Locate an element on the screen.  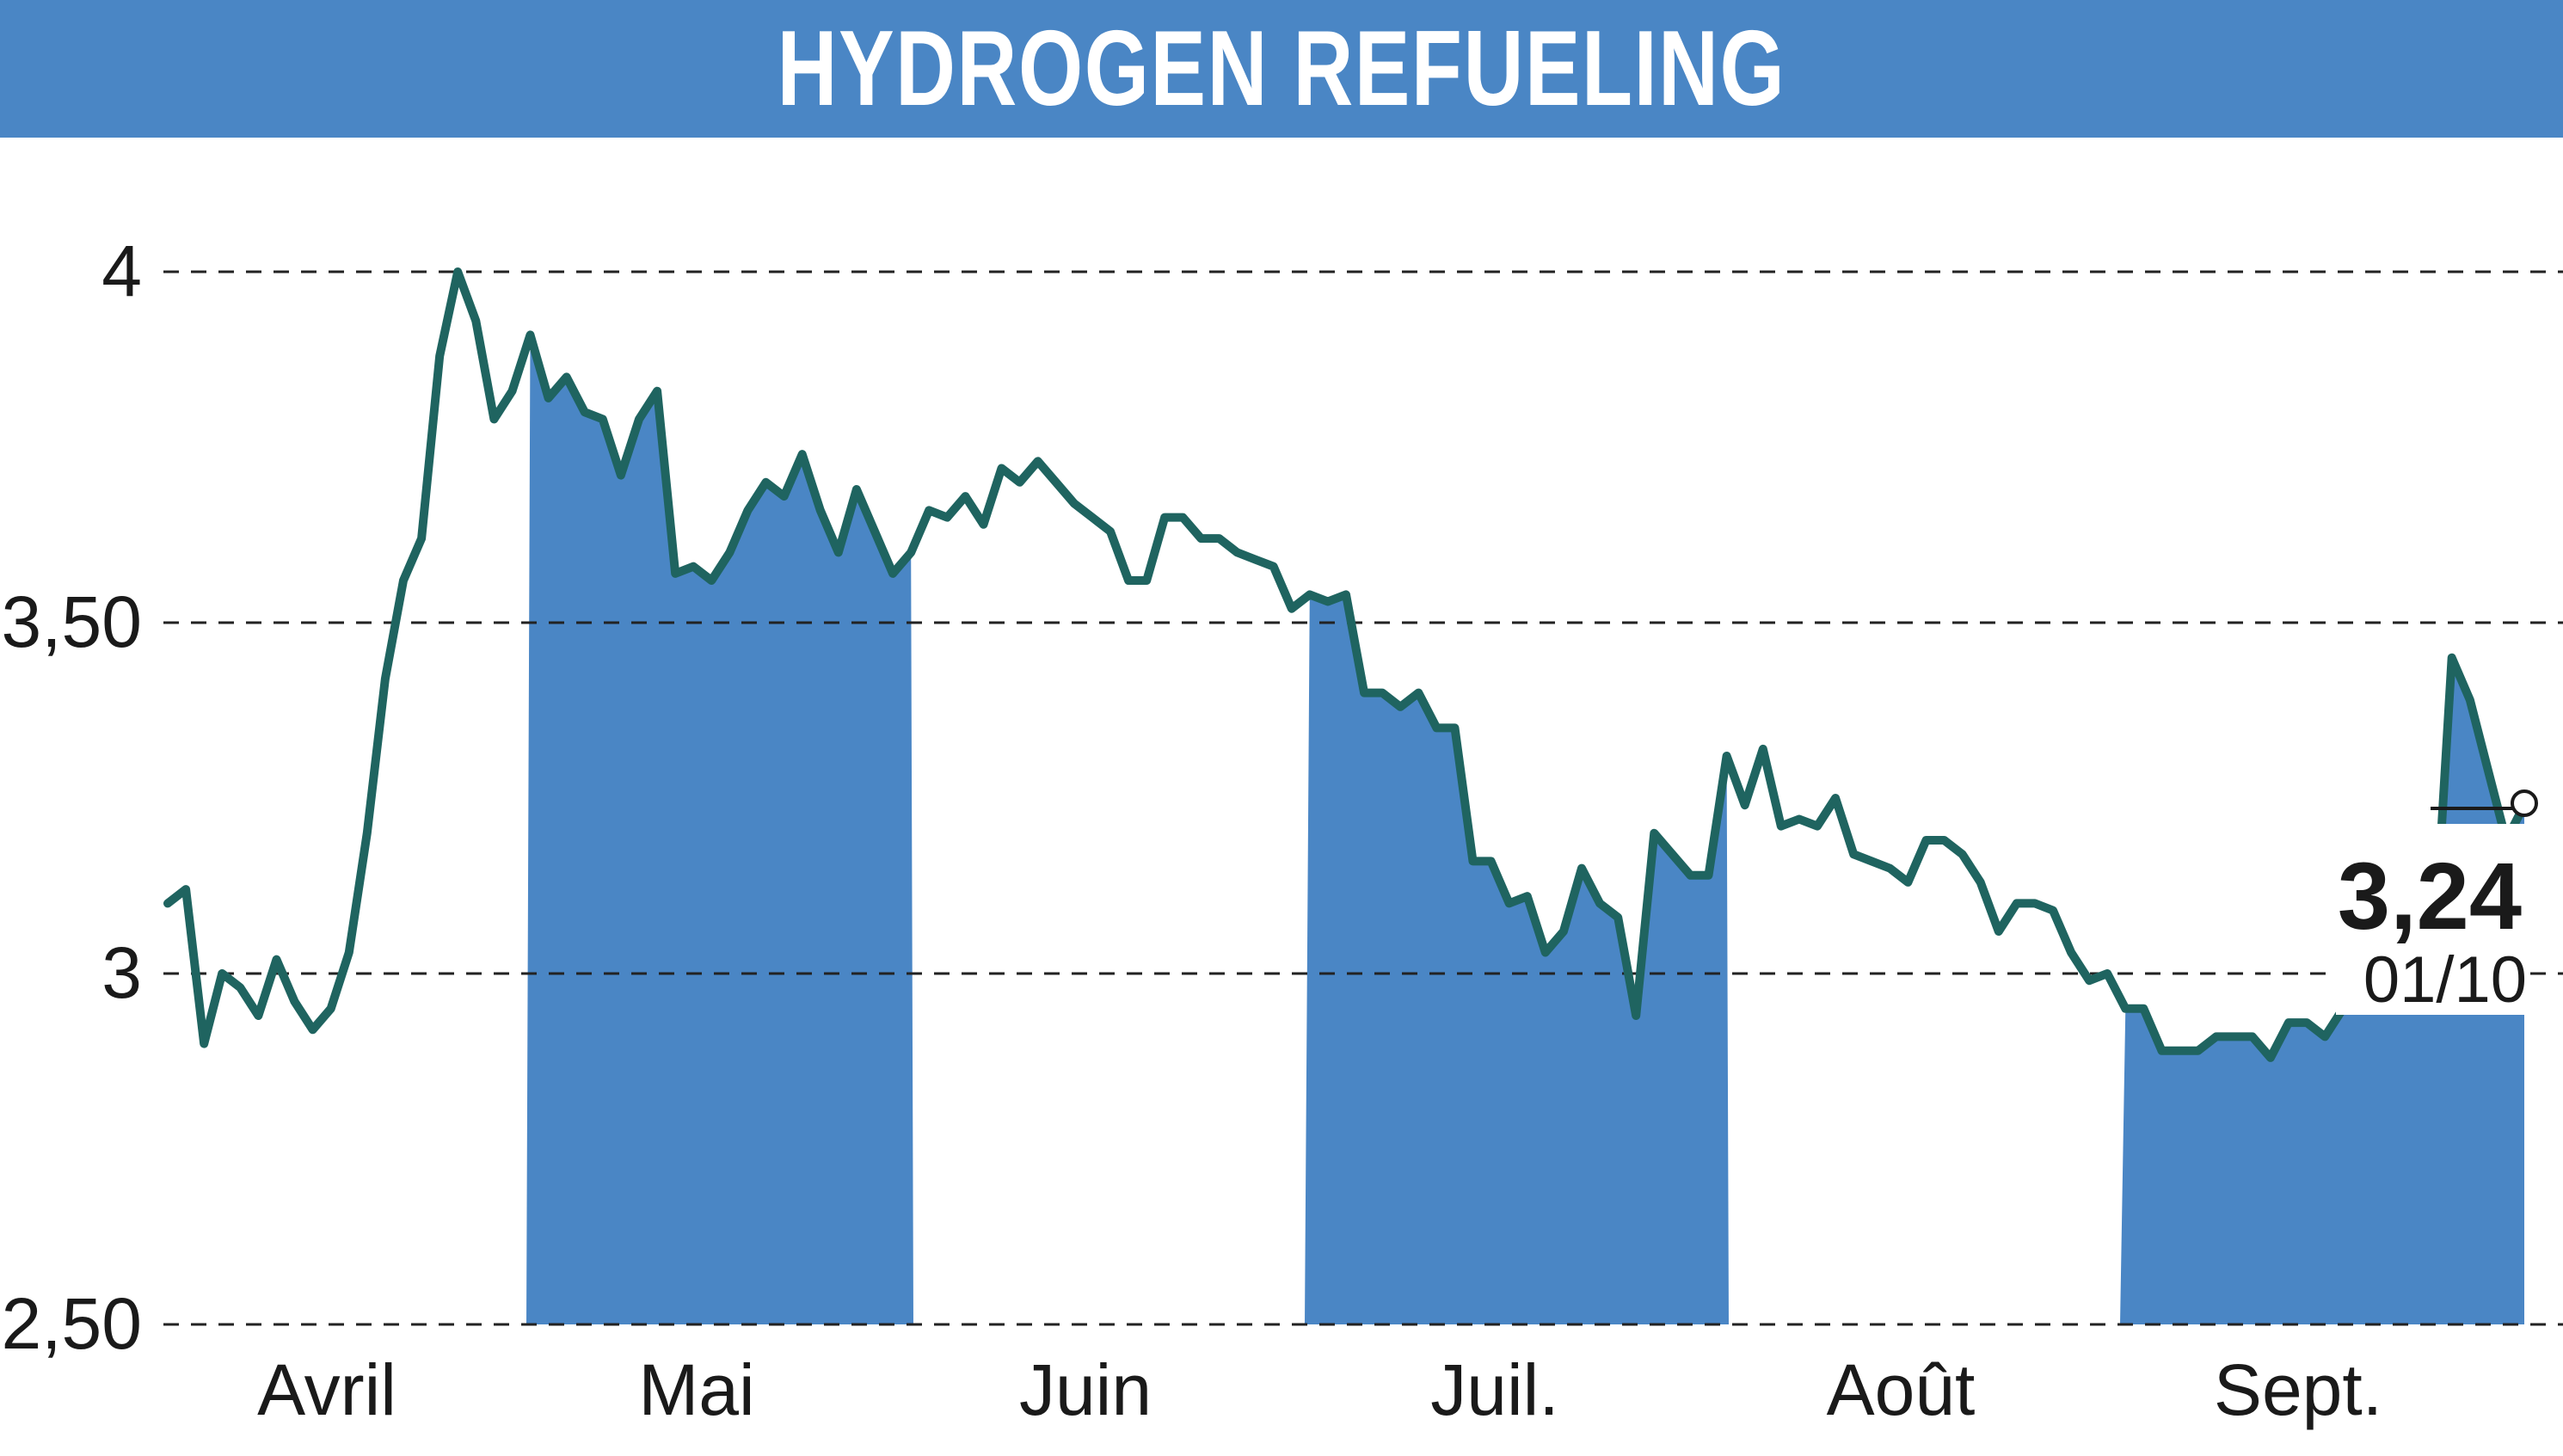
x-tick-label-sept: Sept. is located at coordinates (2298, 1390).